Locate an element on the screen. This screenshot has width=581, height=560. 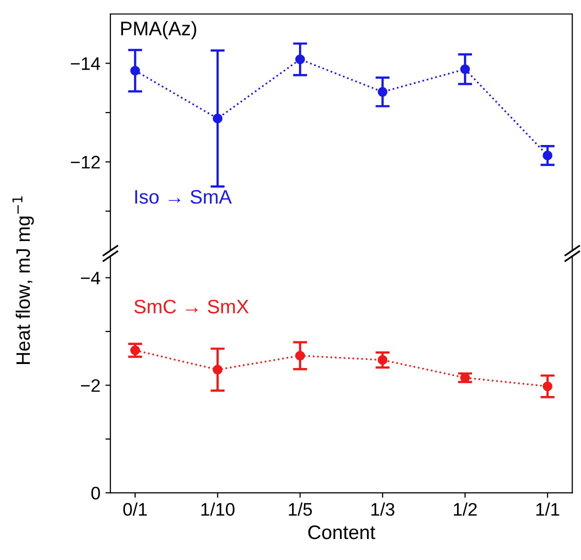
x-tick-label: 1/5 is located at coordinates (300, 509).